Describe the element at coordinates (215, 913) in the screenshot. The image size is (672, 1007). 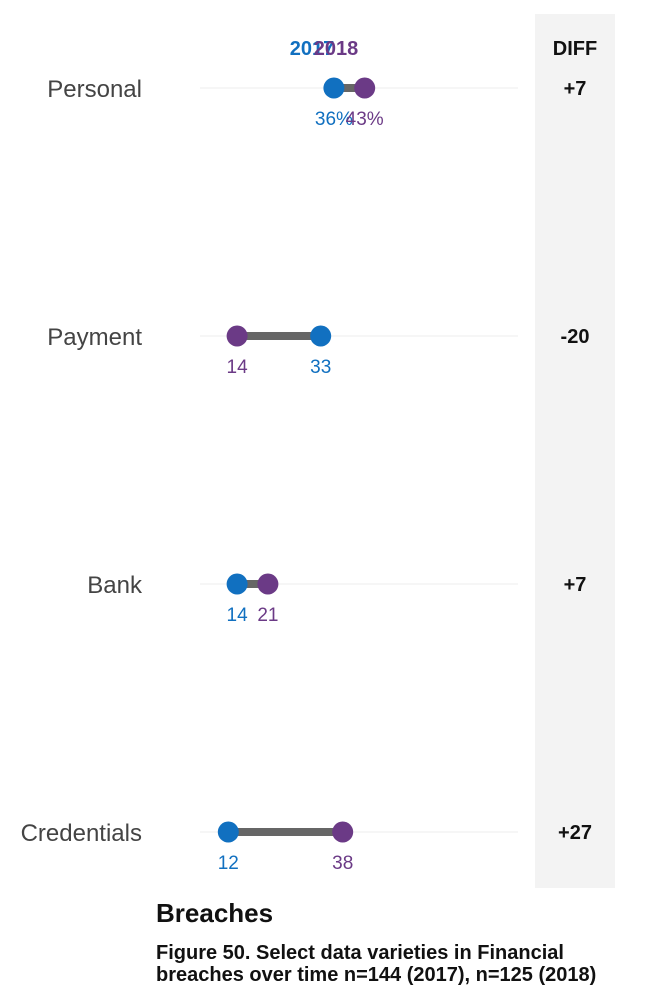
I see `section-title: Breaches` at that location.